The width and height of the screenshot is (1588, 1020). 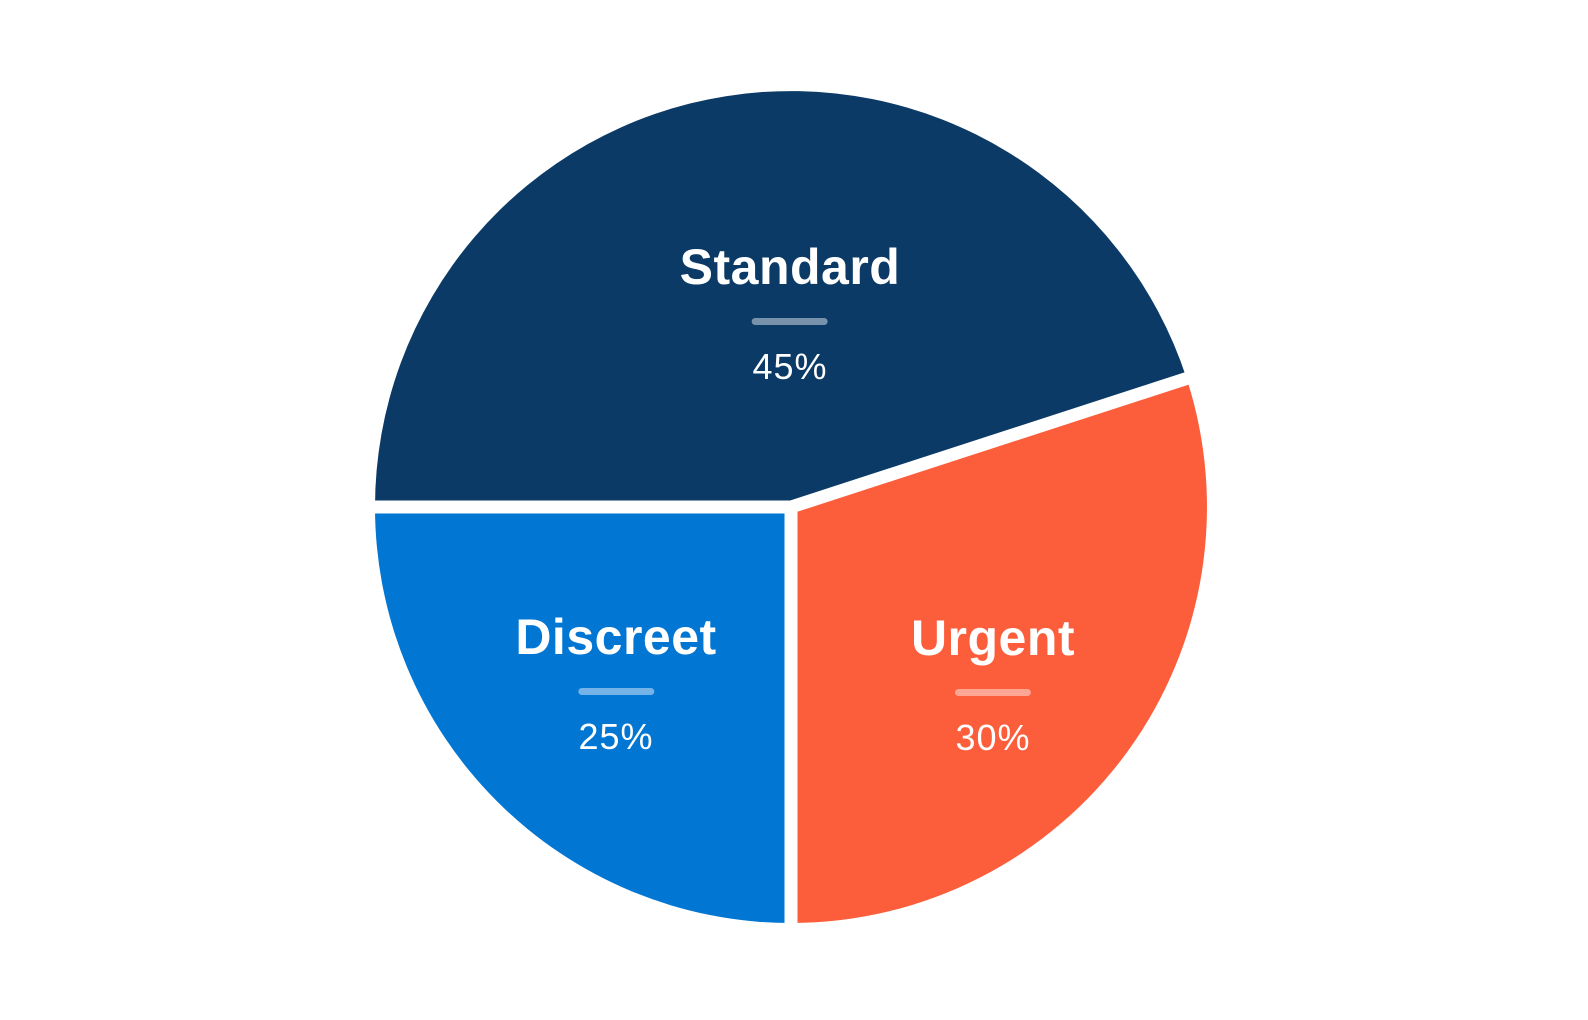 I want to click on pie-slice-discreet, so click(x=583, y=715).